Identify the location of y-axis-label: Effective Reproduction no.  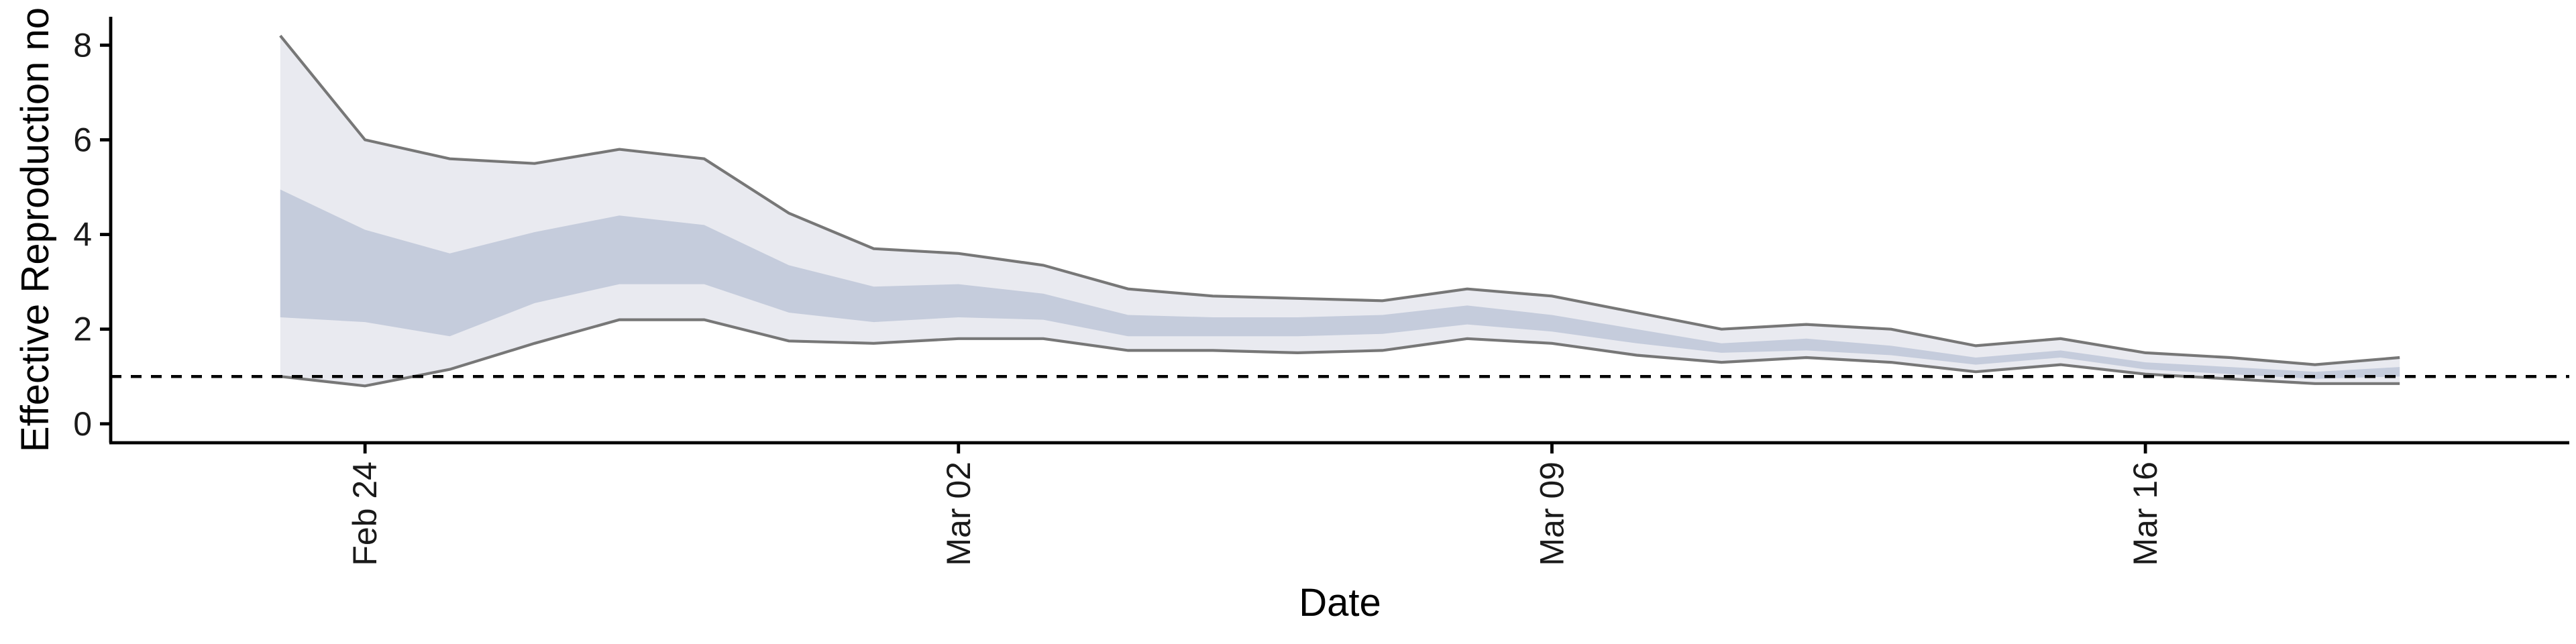
(35, 229).